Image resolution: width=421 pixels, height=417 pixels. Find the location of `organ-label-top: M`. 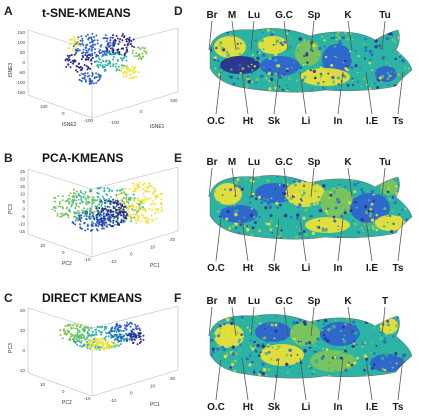

organ-label-top: M is located at coordinates (232, 301).